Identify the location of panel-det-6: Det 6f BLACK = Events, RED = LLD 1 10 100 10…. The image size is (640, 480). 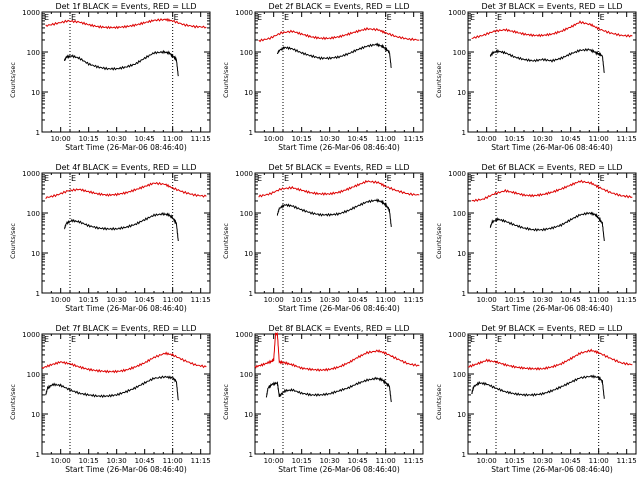
(536, 238).